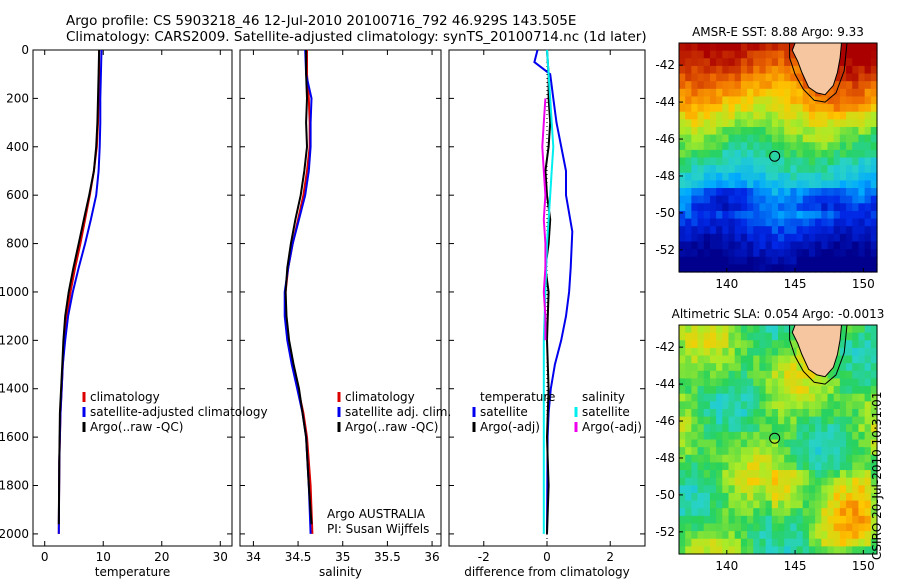 This screenshot has width=900, height=580. What do you see at coordinates (665, 65) in the screenshot?
I see `sst-ytick-label: -42` at bounding box center [665, 65].